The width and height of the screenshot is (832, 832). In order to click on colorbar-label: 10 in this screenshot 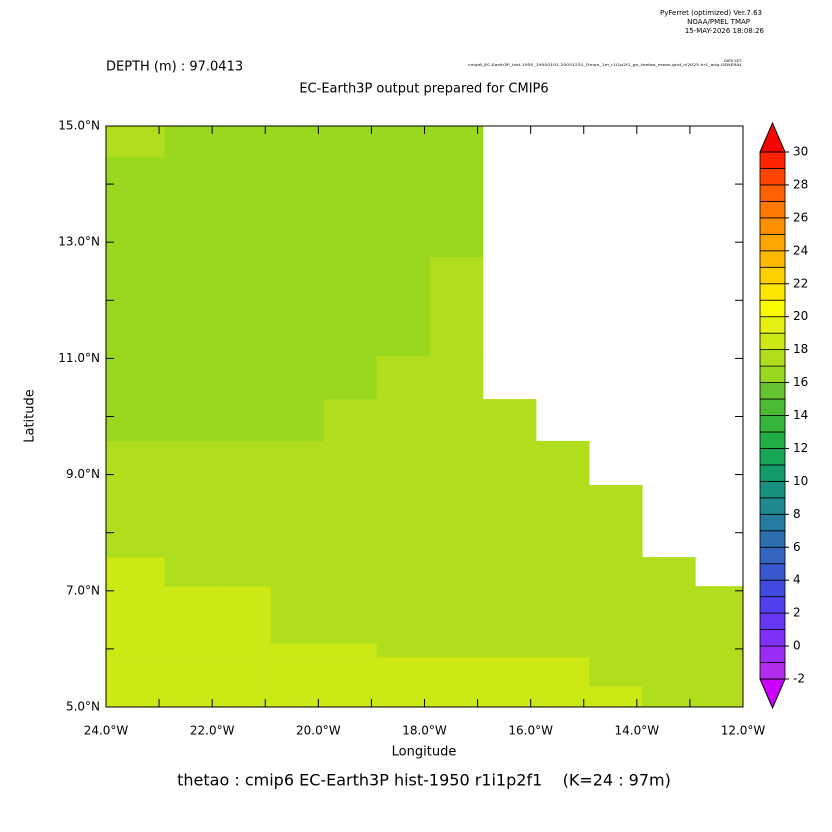, I will do `click(800, 481)`.